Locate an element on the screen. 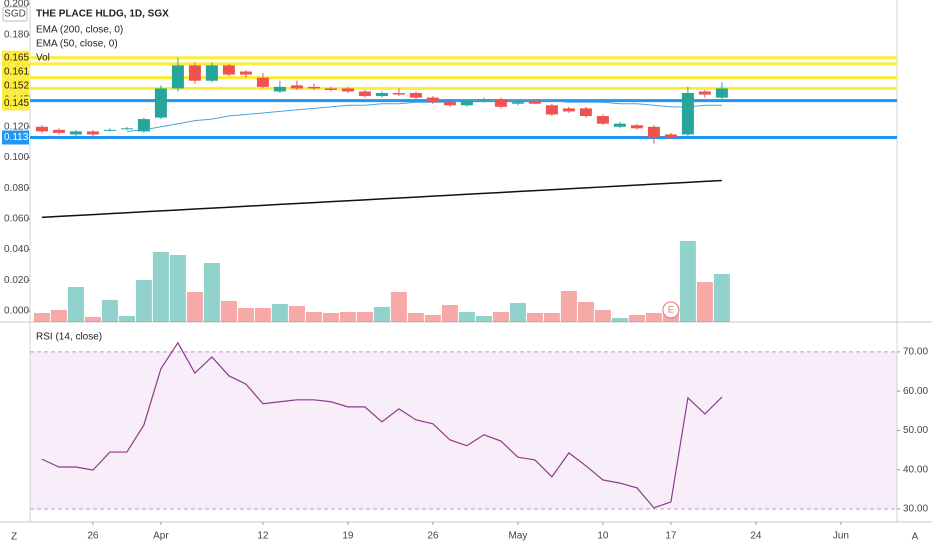 The height and width of the screenshot is (550, 932). x-tick-label: 24 is located at coordinates (756, 536).